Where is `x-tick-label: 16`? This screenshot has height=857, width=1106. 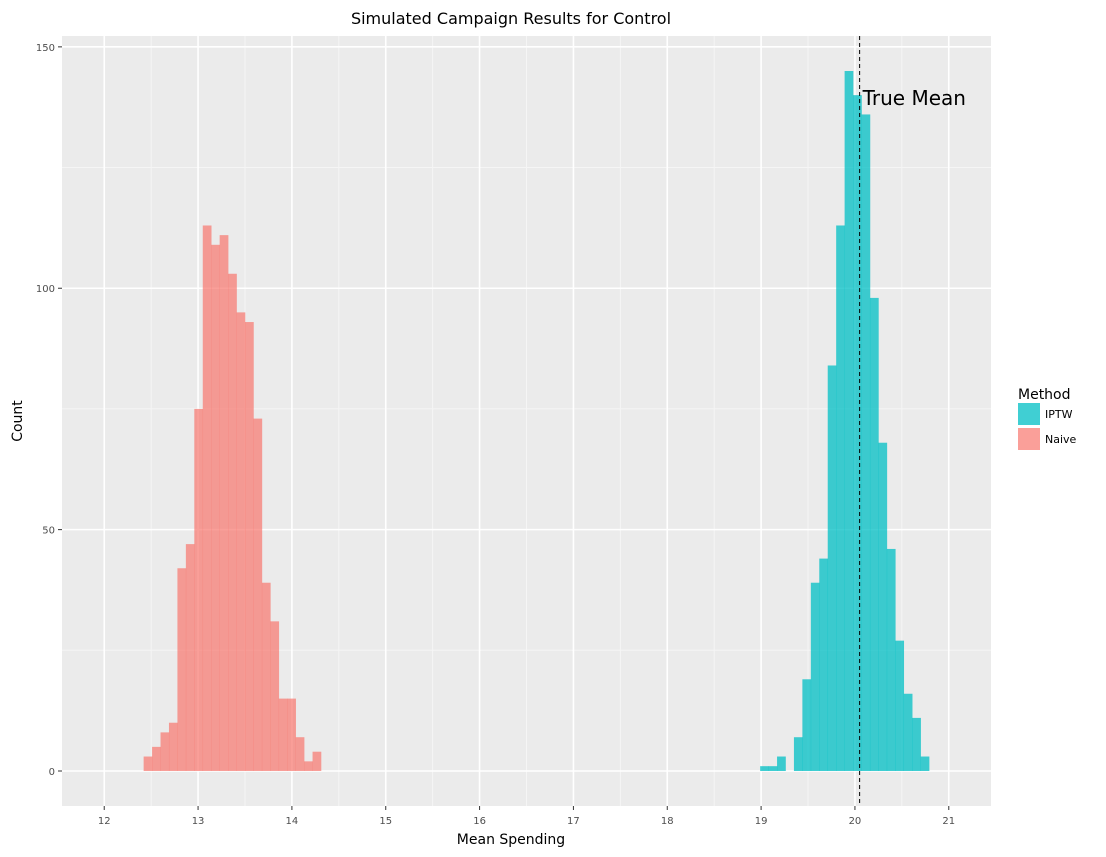
x-tick-label: 16 is located at coordinates (479, 821).